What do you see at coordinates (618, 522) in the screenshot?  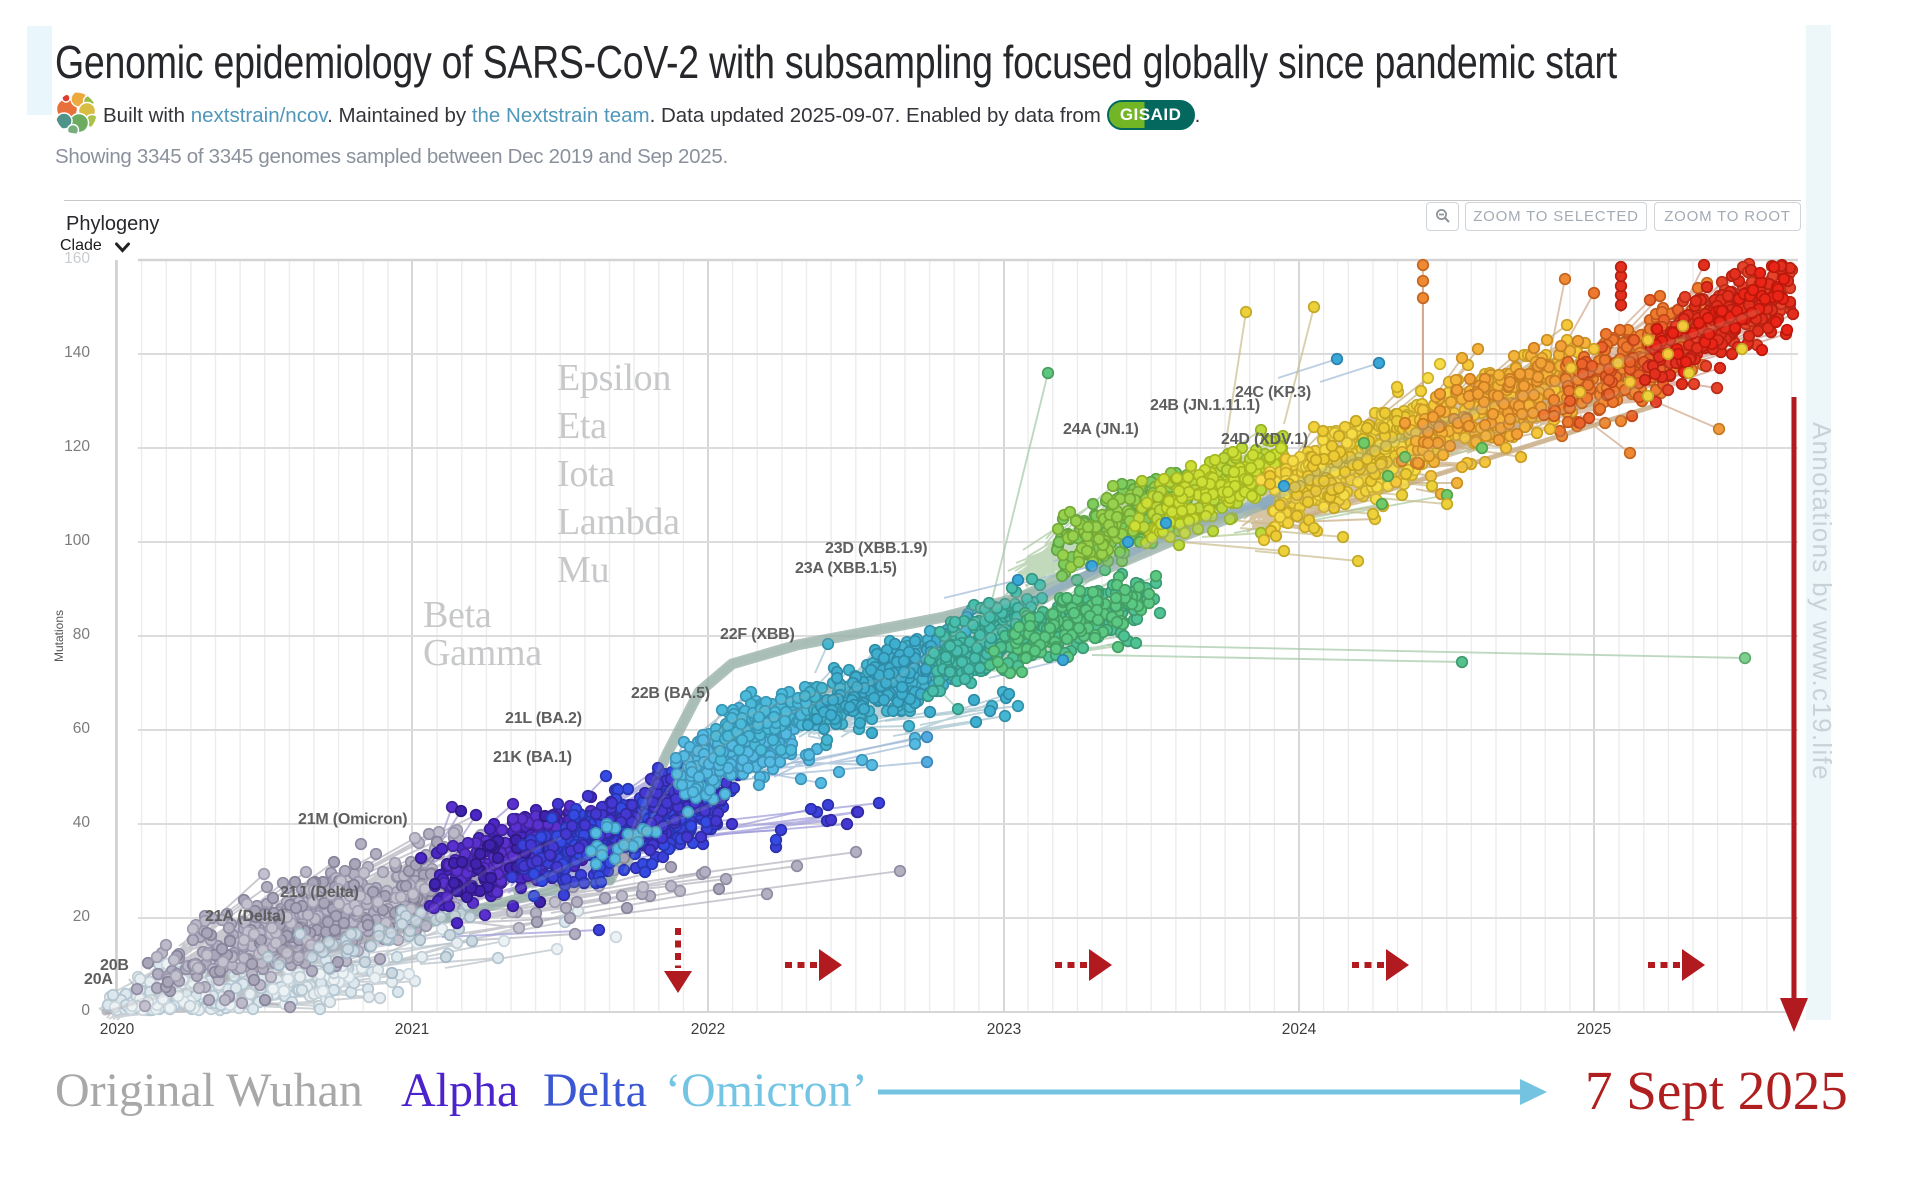 I see `svg-text: Lambda` at bounding box center [618, 522].